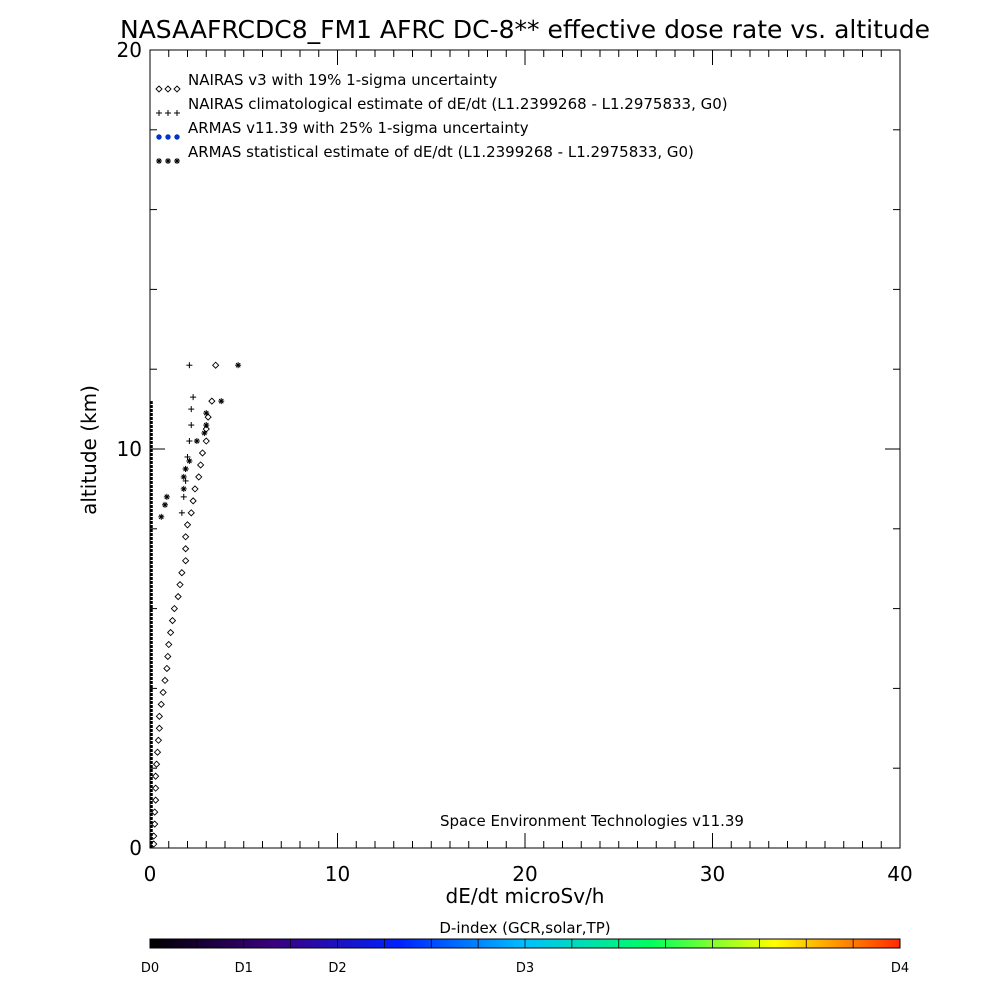 Image resolution: width=1000 pixels, height=1000 pixels. Describe the element at coordinates (592, 821) in the screenshot. I see `credit-text: Space Environment Technologies v11.39` at that location.